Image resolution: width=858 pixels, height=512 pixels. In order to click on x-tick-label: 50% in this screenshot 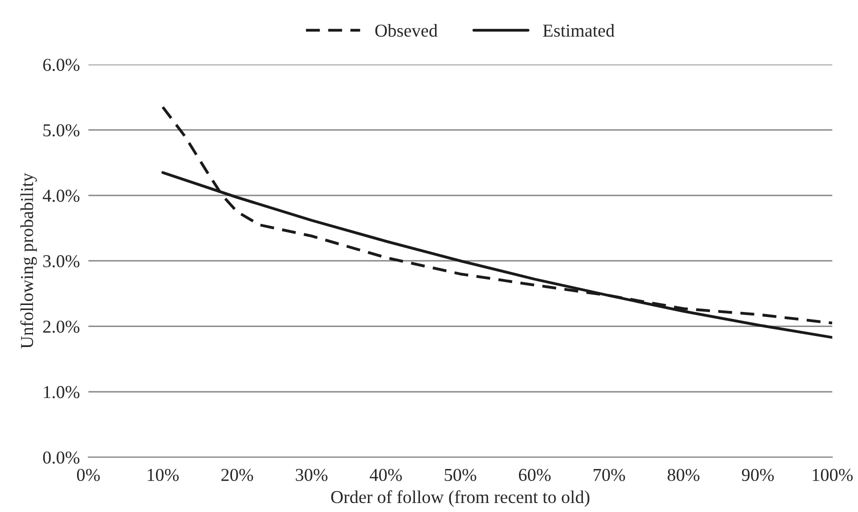, I will do `click(460, 475)`.